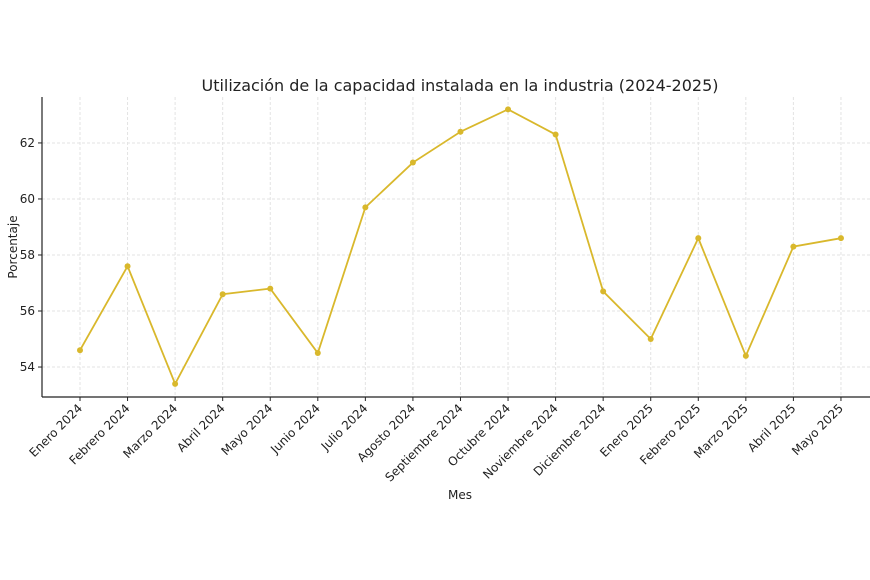 This screenshot has height=580, width=870. Describe the element at coordinates (27, 143) in the screenshot. I see `y-tick-label: 62` at that location.